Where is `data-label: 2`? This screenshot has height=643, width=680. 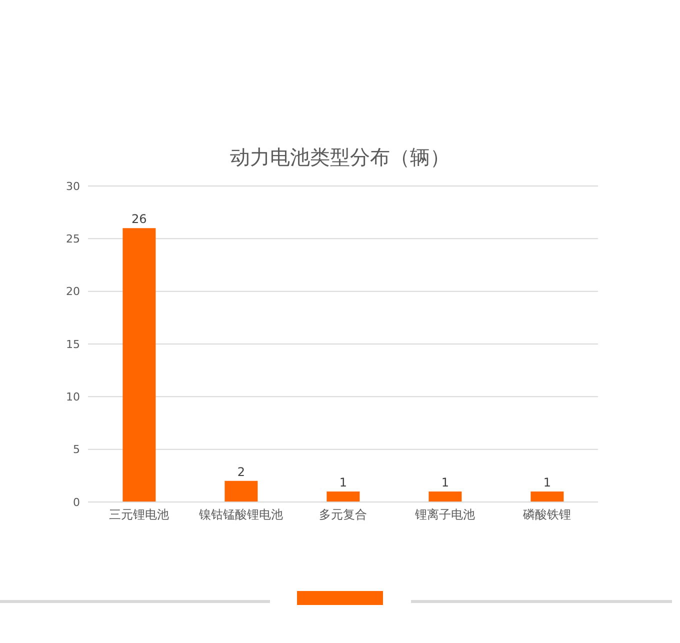 data-label: 2 is located at coordinates (241, 471).